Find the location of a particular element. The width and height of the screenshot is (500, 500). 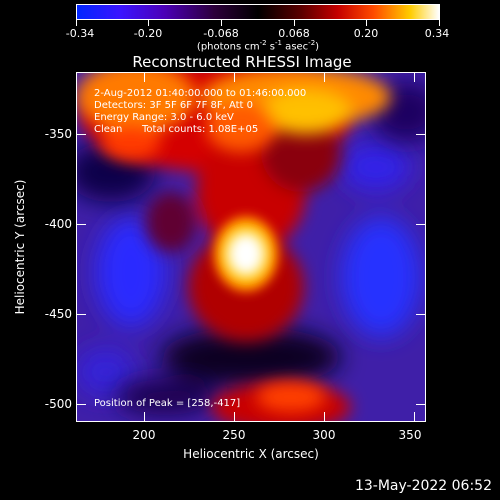

y-tick-label: -450 is located at coordinates (58, 314).